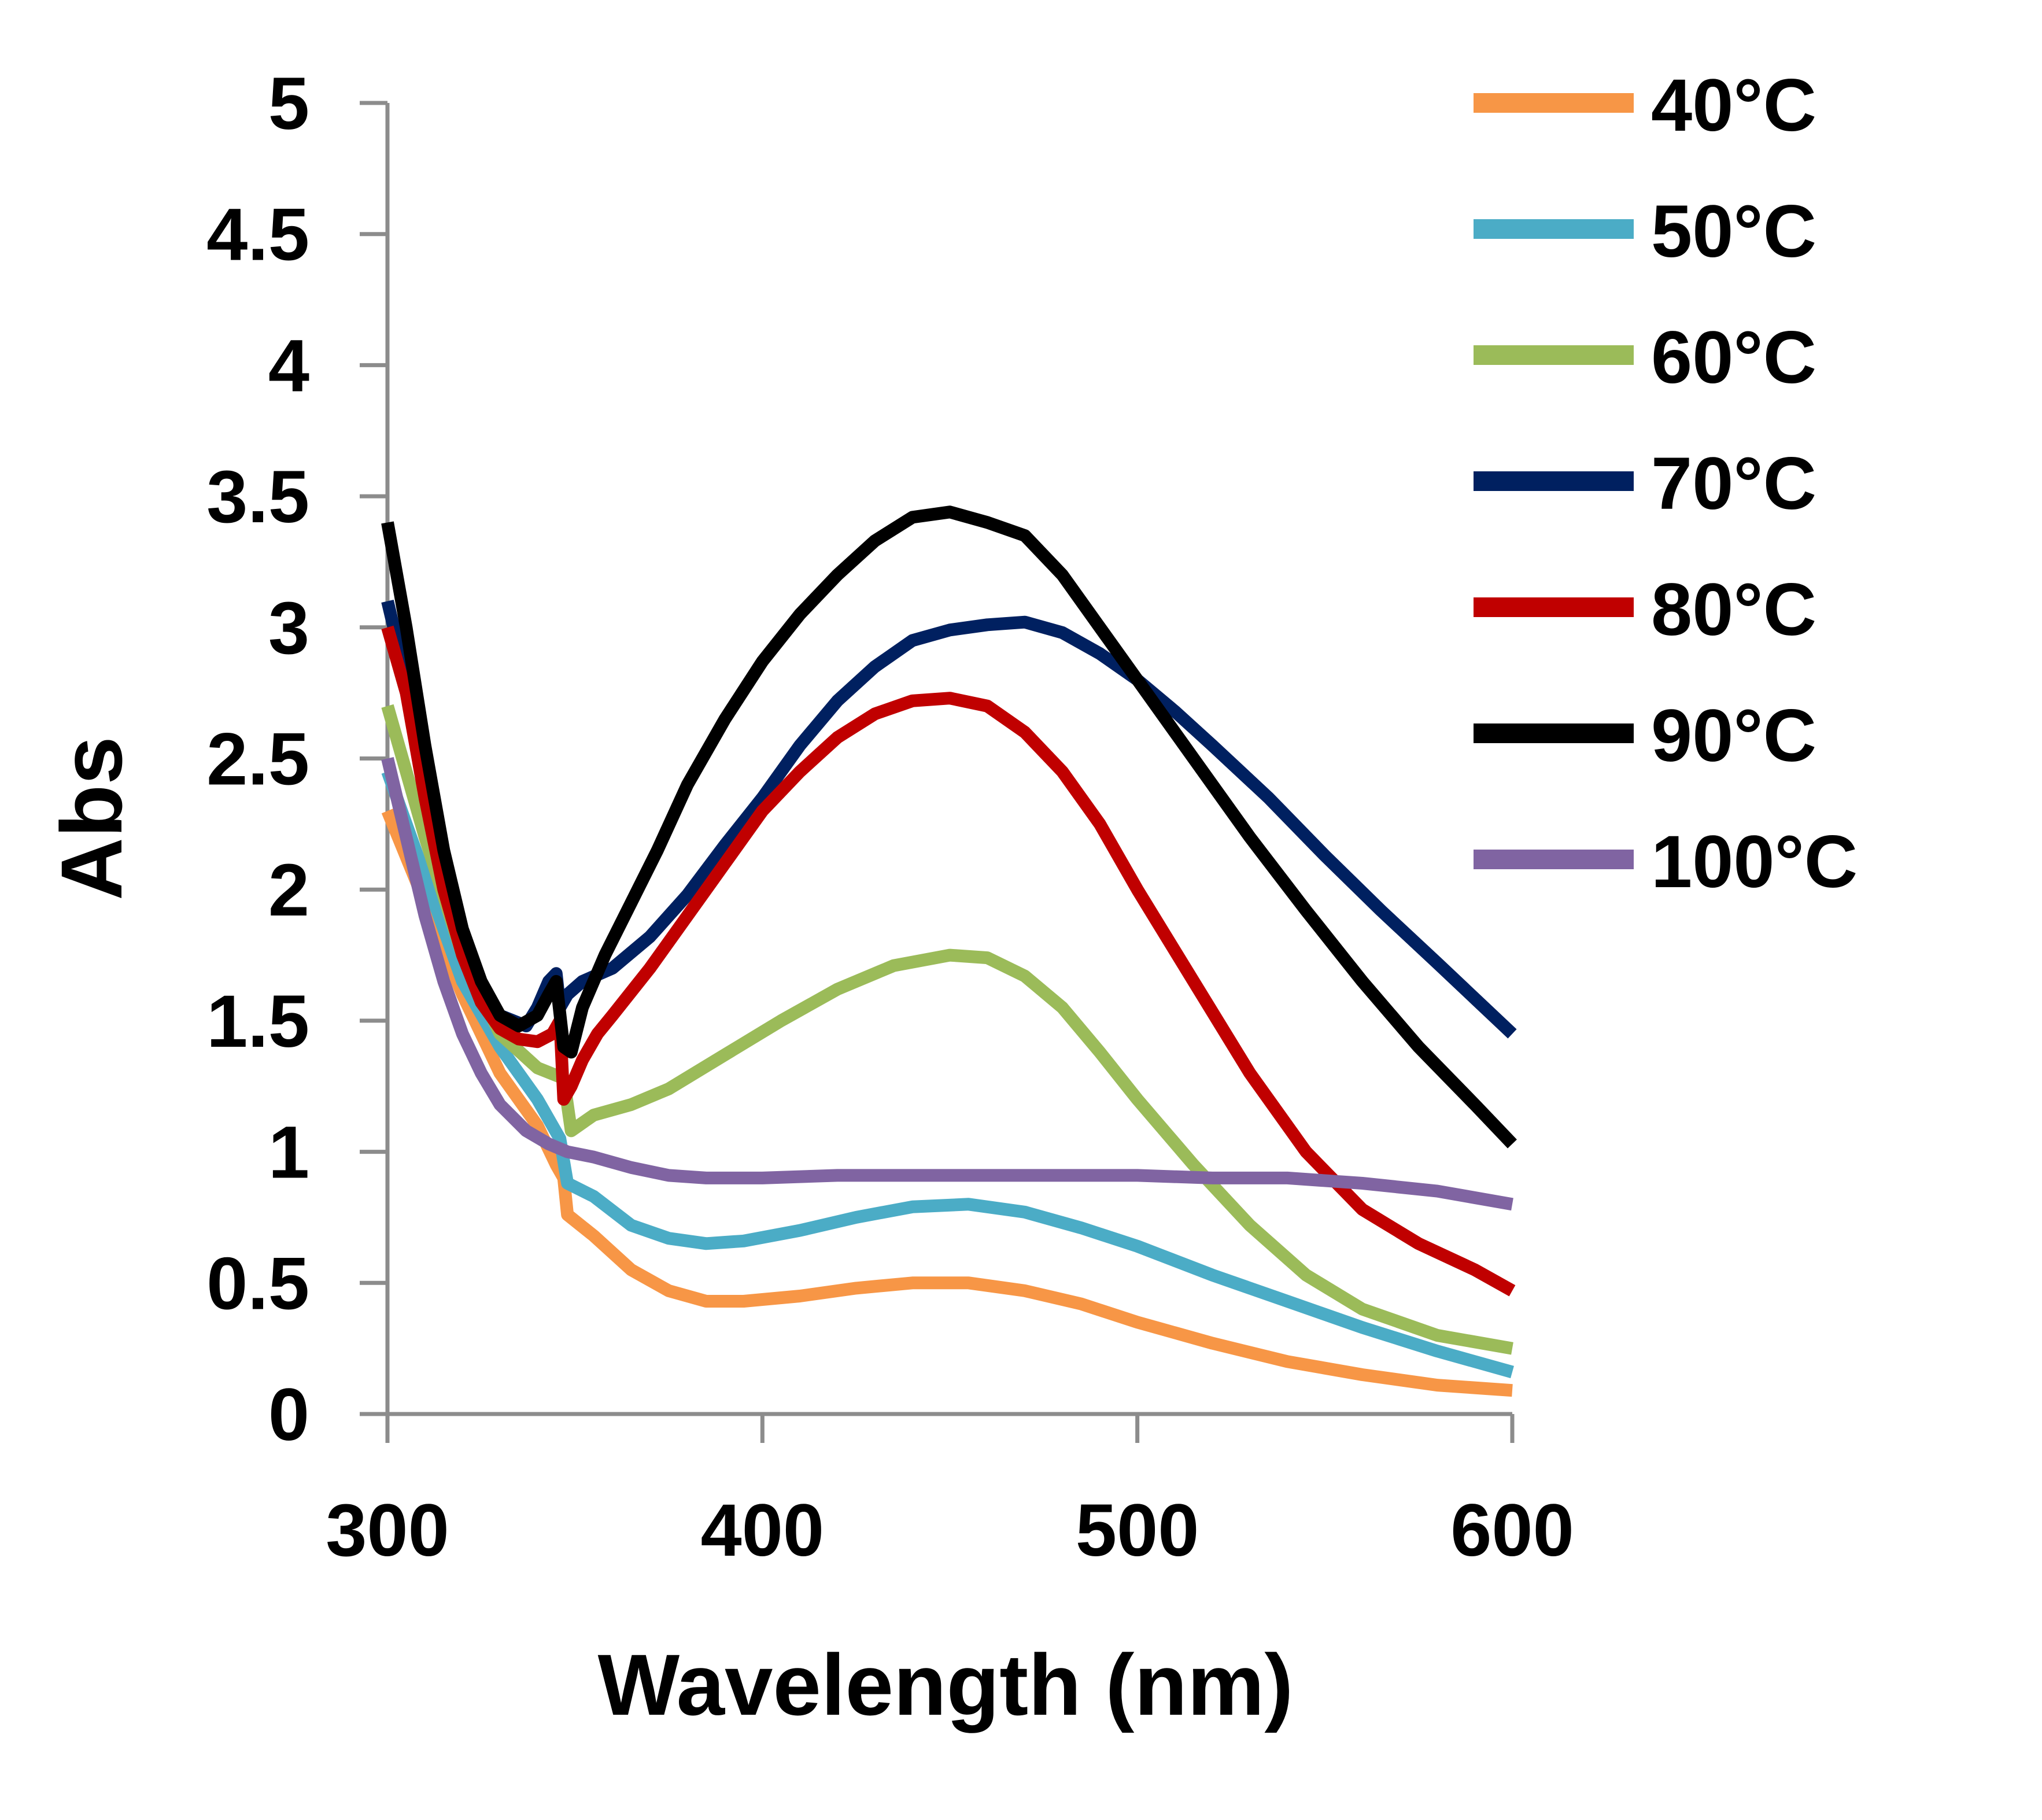 This screenshot has height=1820, width=2042. What do you see at coordinates (258, 235) in the screenshot?
I see `y-tick-label: 4.5` at bounding box center [258, 235].